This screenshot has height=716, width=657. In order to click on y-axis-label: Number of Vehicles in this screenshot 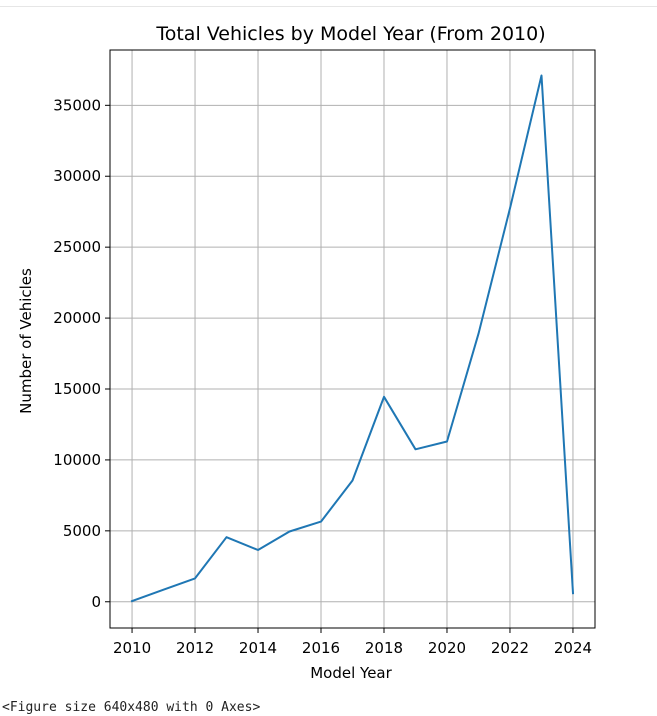, I will do `click(26, 341)`.